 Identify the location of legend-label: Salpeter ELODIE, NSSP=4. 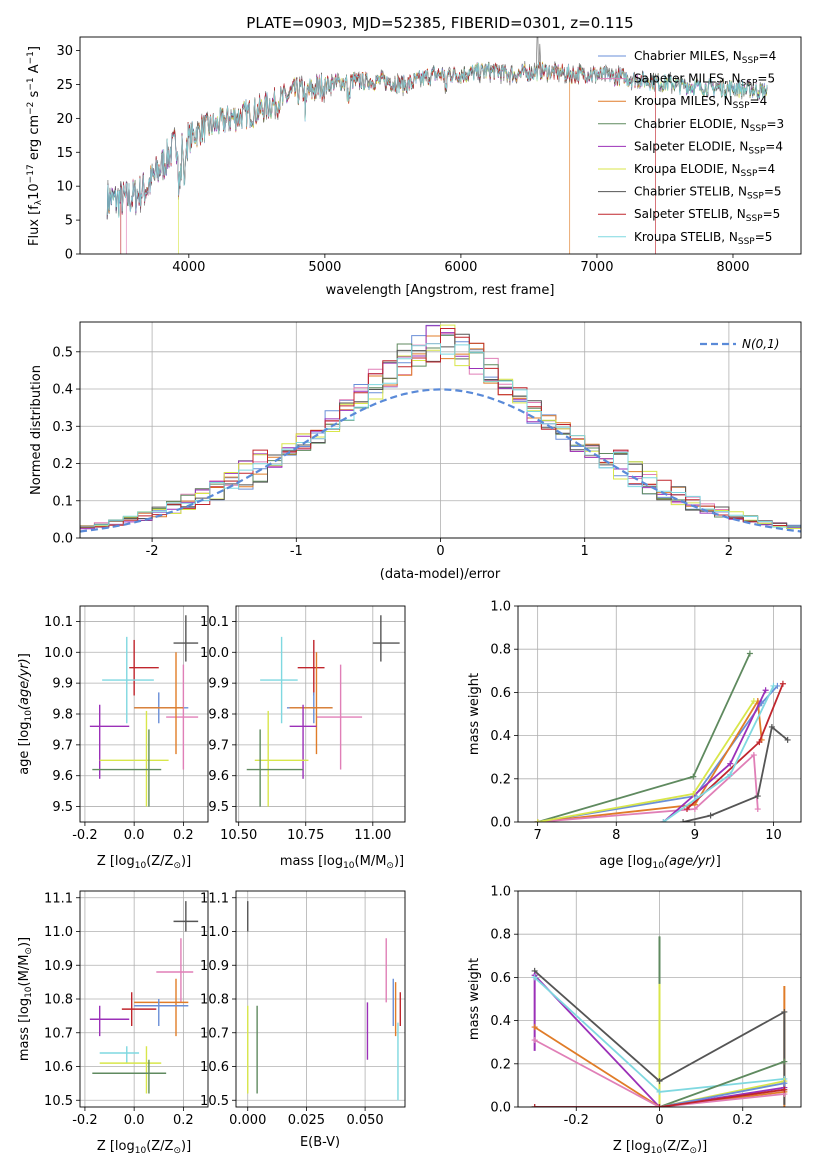
(708, 147).